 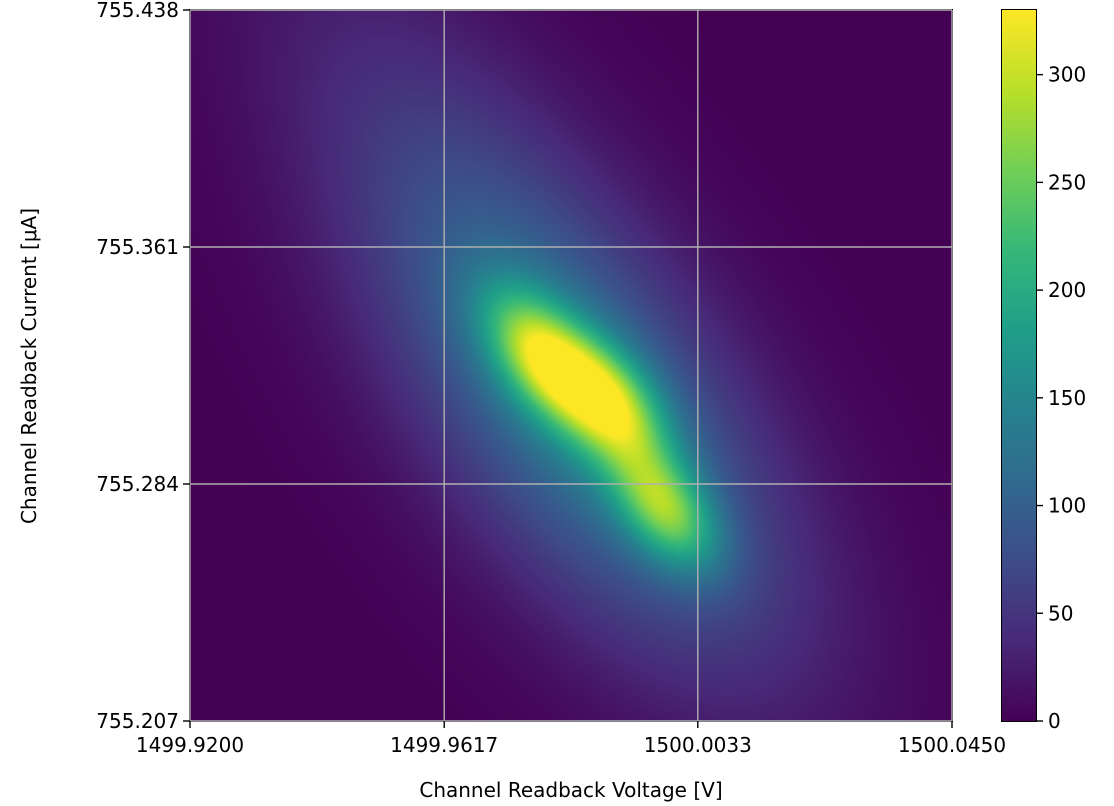 What do you see at coordinates (137, 484) in the screenshot?
I see `y-tick-label: 755.284` at bounding box center [137, 484].